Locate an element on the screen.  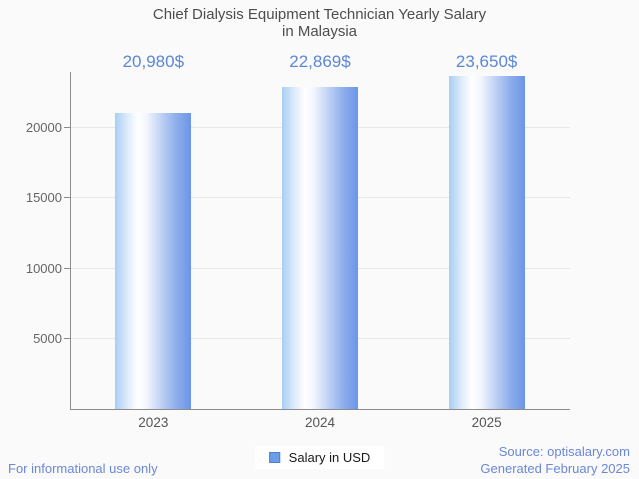
page-title-line2: in Malaysia is located at coordinates (319, 31).